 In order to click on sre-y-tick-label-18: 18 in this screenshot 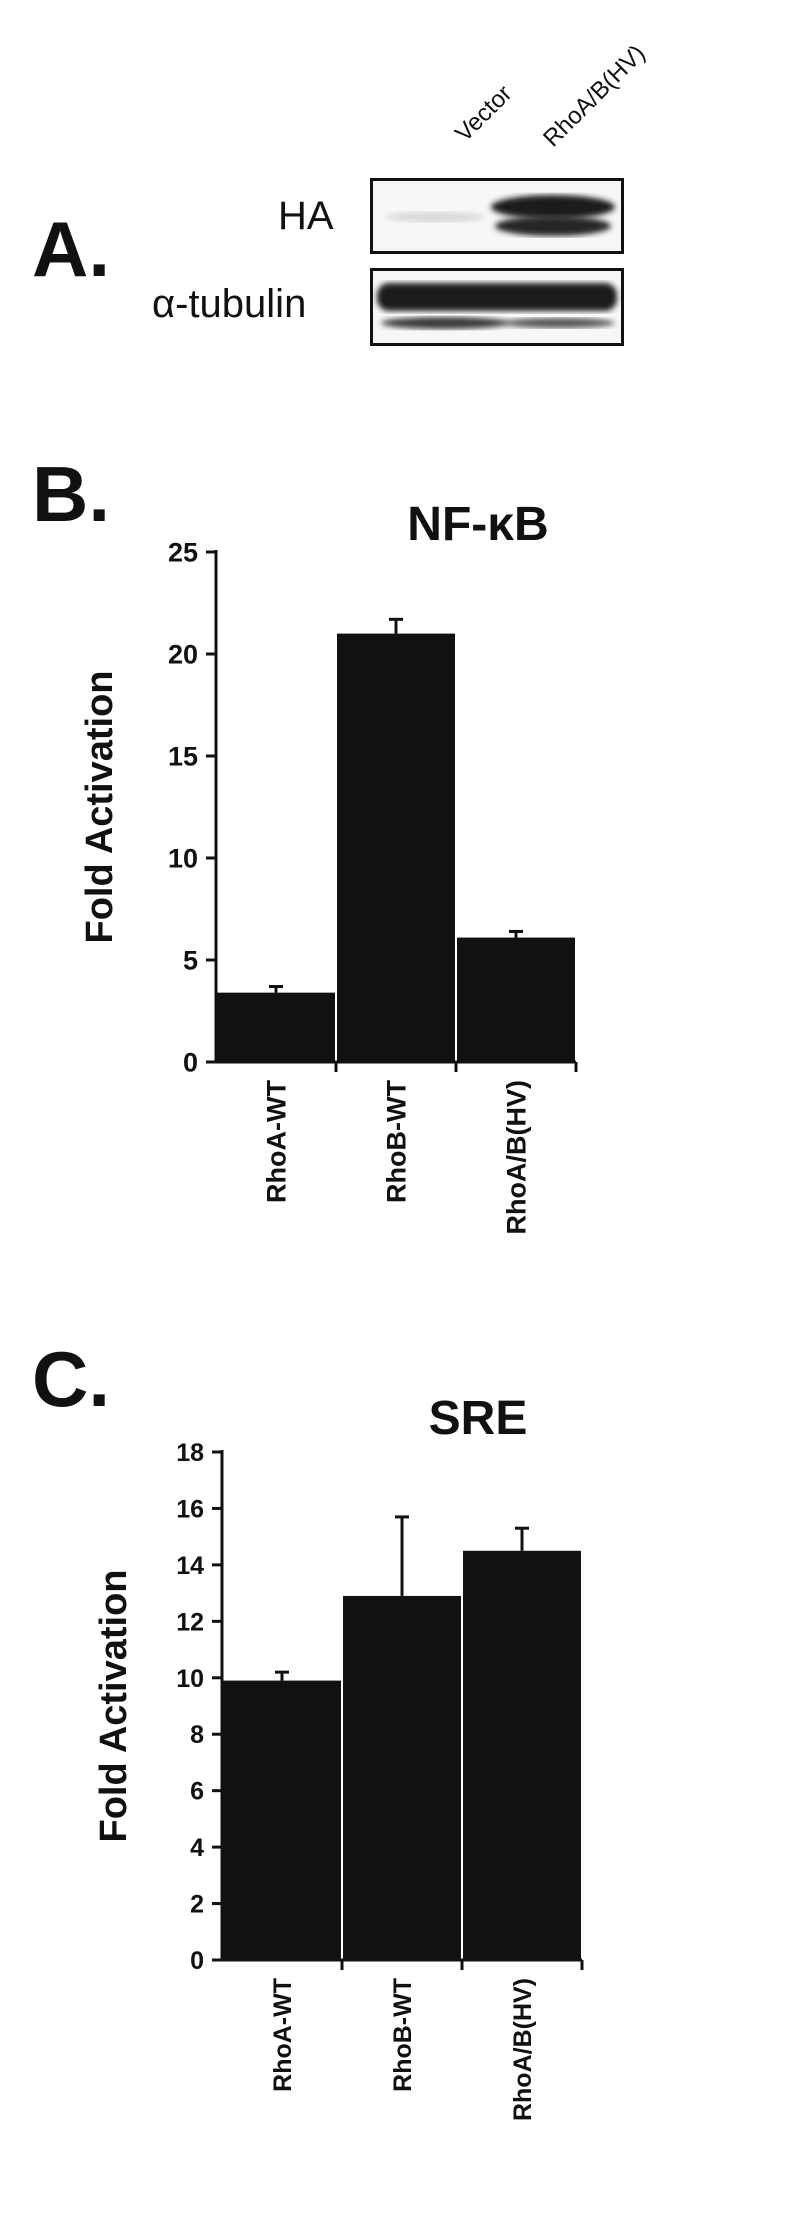, I will do `click(190, 1453)`.